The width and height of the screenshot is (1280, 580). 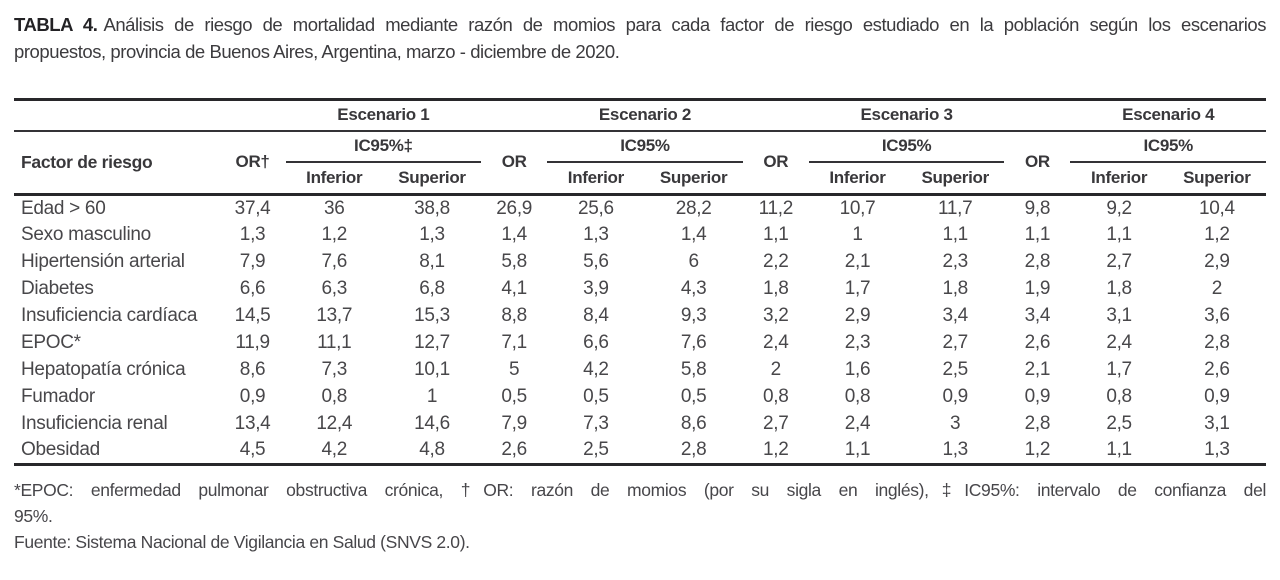 What do you see at coordinates (334, 342) in the screenshot?
I see `table-cell: 11,1` at bounding box center [334, 342].